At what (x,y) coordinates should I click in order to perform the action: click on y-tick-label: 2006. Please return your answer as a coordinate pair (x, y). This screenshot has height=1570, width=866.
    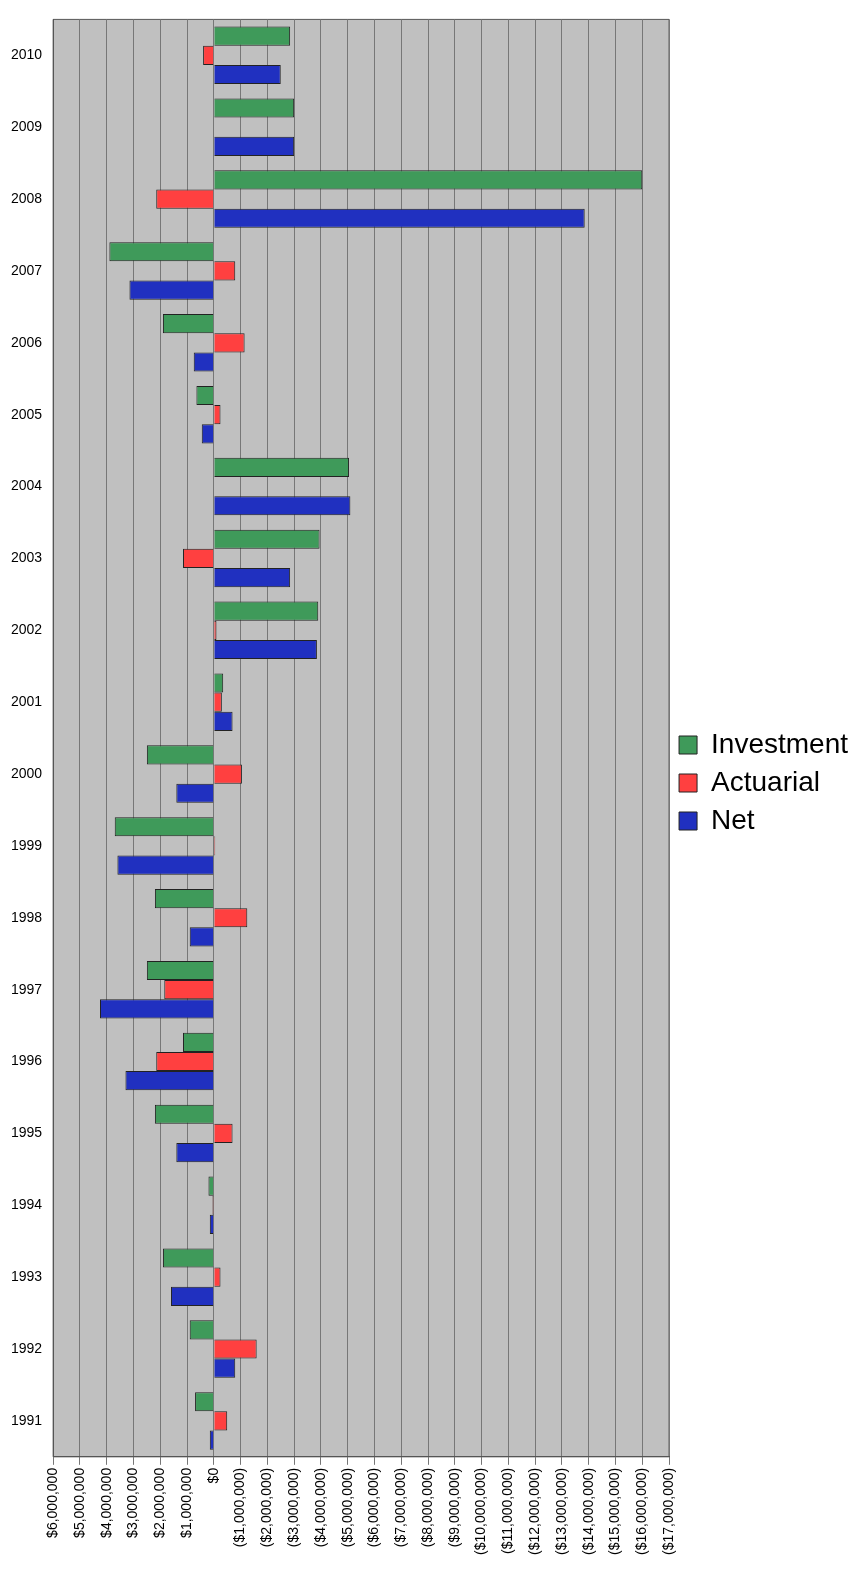
    Looking at the image, I should click on (26, 341).